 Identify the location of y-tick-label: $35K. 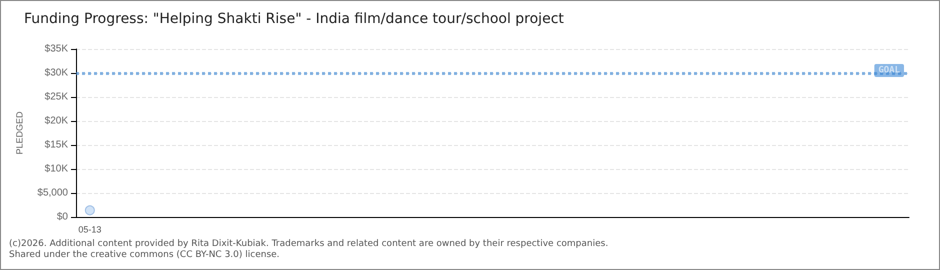
(56, 49).